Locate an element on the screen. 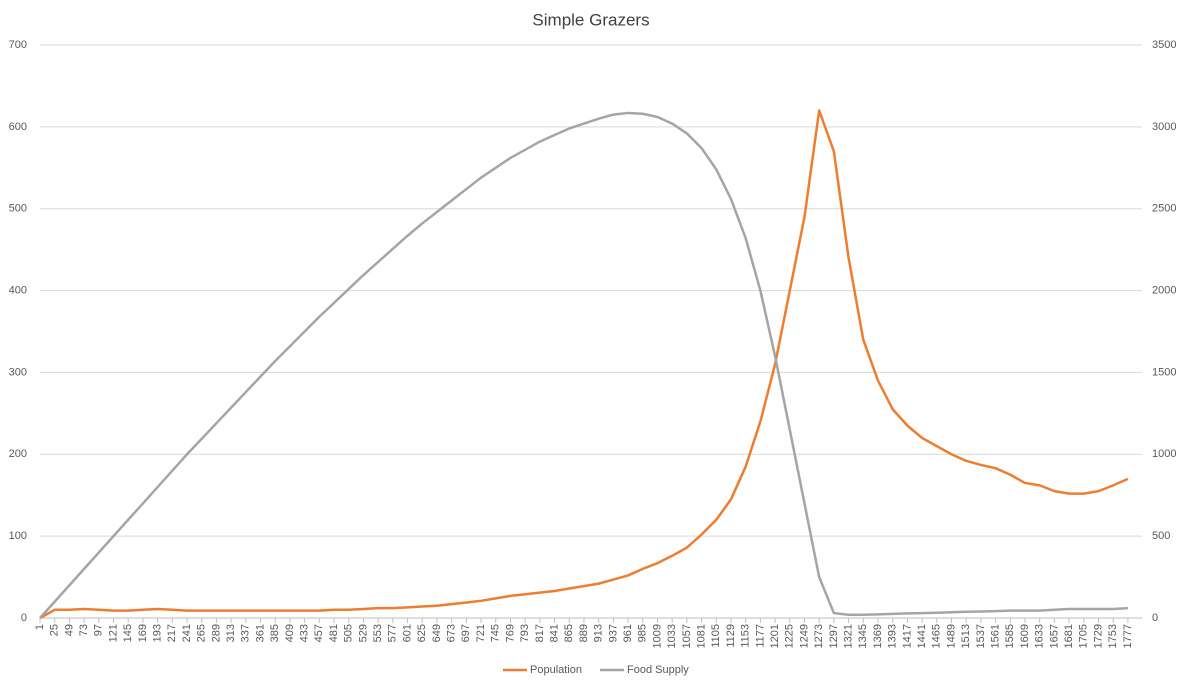 This screenshot has width=1181, height=688. x-tick-label: 889 is located at coordinates (584, 633).